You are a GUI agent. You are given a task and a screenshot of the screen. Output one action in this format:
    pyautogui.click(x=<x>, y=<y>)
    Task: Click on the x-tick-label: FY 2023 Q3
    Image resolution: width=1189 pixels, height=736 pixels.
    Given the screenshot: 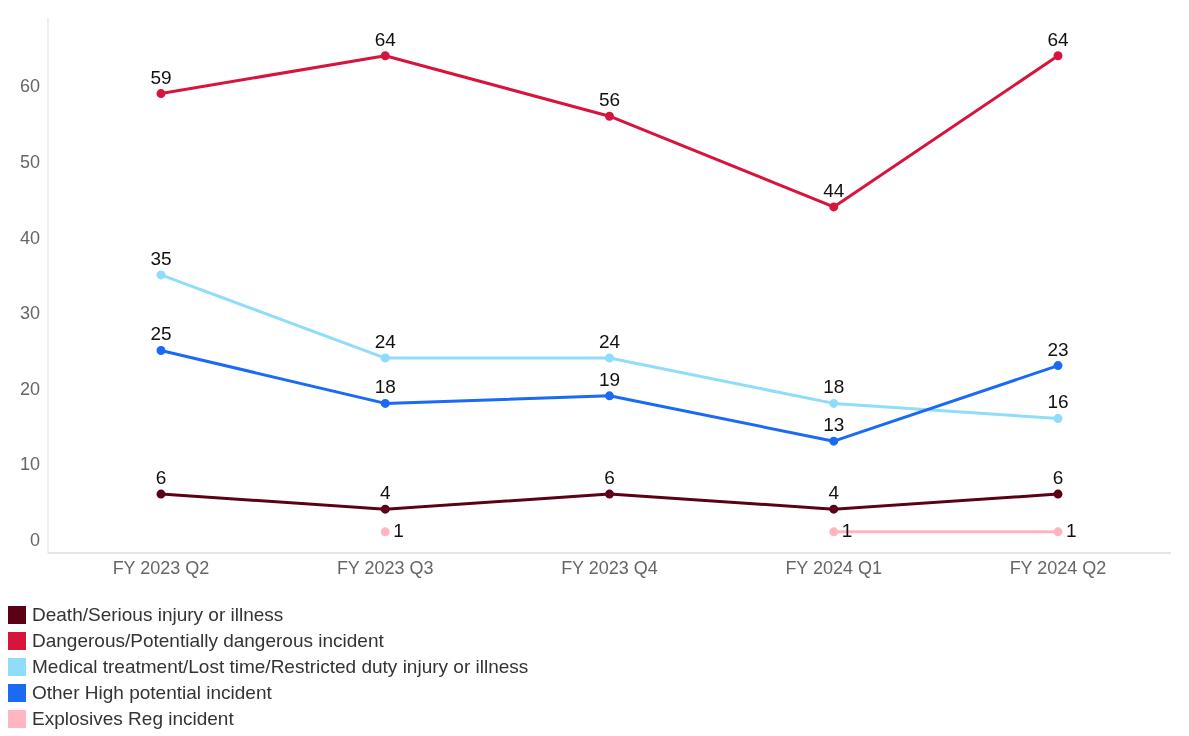 What is the action you would take?
    pyautogui.click(x=385, y=567)
    